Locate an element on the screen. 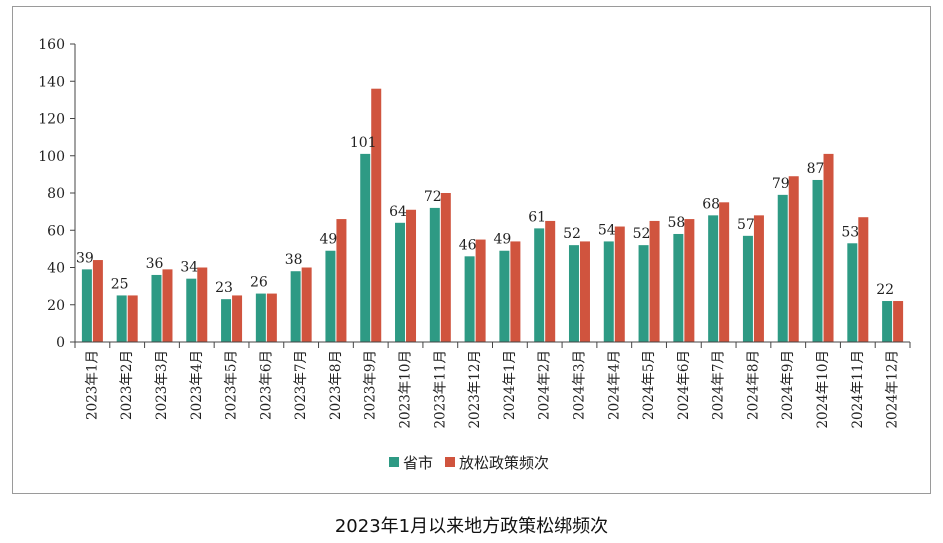 This screenshot has height=543, width=943. x-tick-label: 2023年11月 is located at coordinates (440, 389).